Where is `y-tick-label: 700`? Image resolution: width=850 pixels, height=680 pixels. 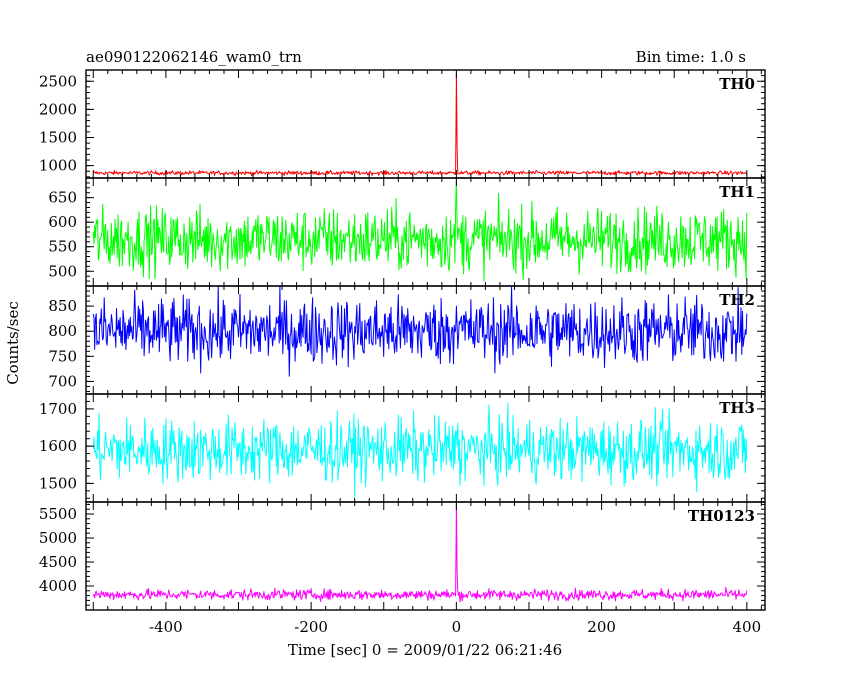
y-tick-label: 700 is located at coordinates (62, 381).